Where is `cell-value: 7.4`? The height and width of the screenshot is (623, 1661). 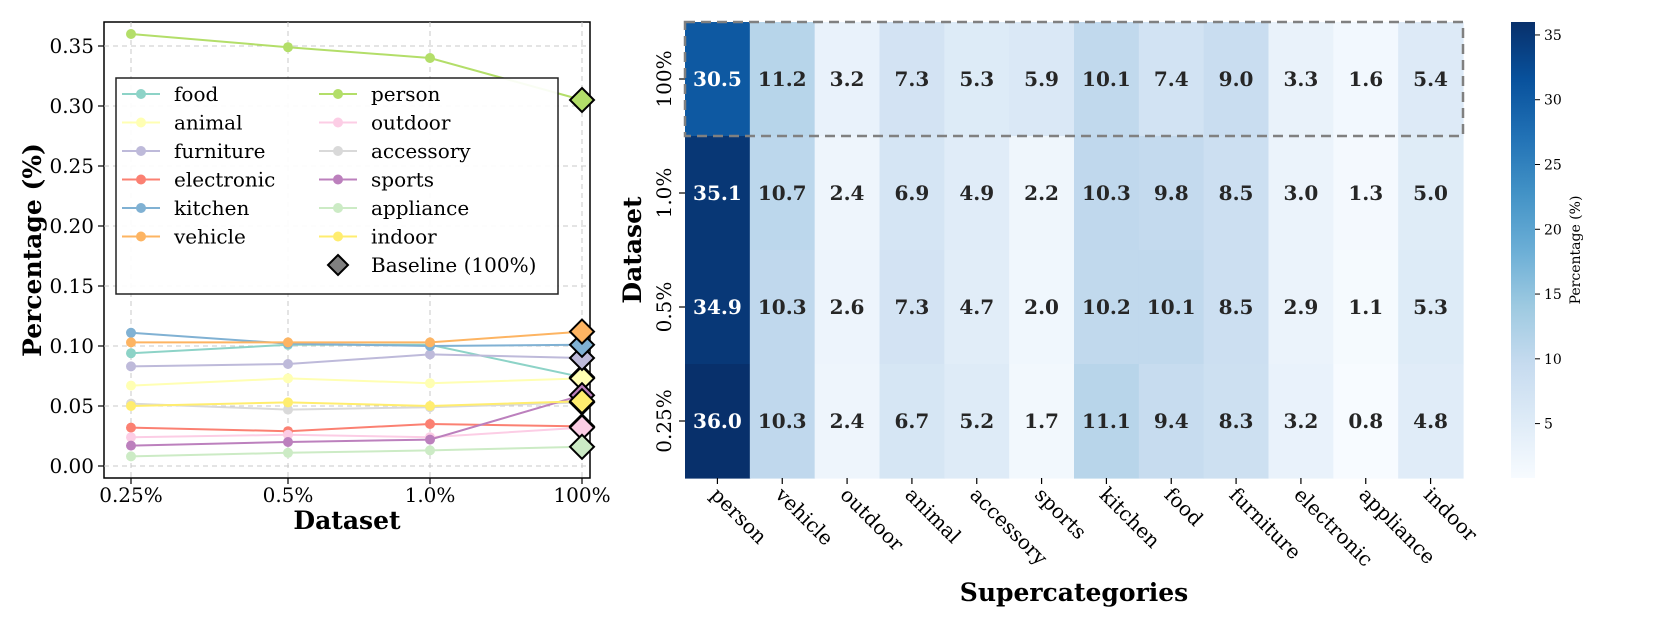
cell-value: 7.4 is located at coordinates (1171, 79).